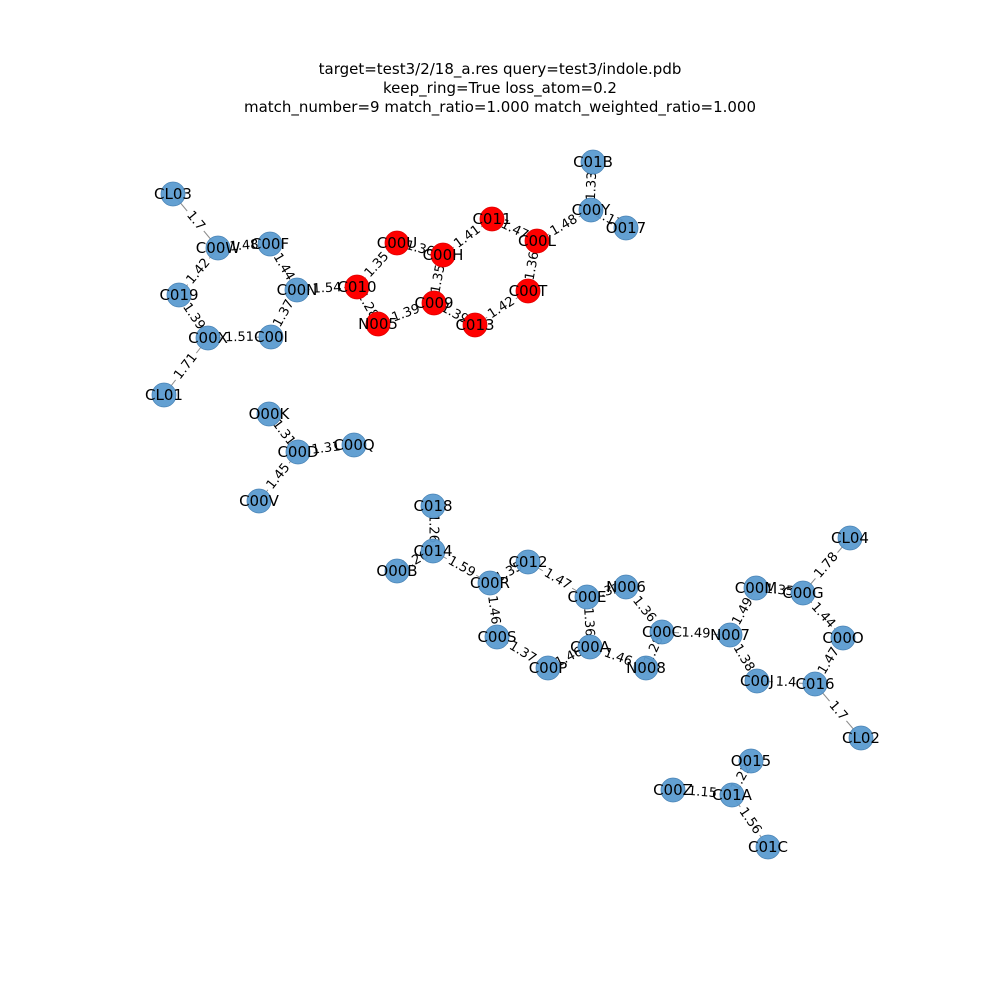 Image resolution: width=1000 pixels, height=1000 pixels. What do you see at coordinates (356, 287) in the screenshot?
I see `atom-label-c010: C010` at bounding box center [356, 287].